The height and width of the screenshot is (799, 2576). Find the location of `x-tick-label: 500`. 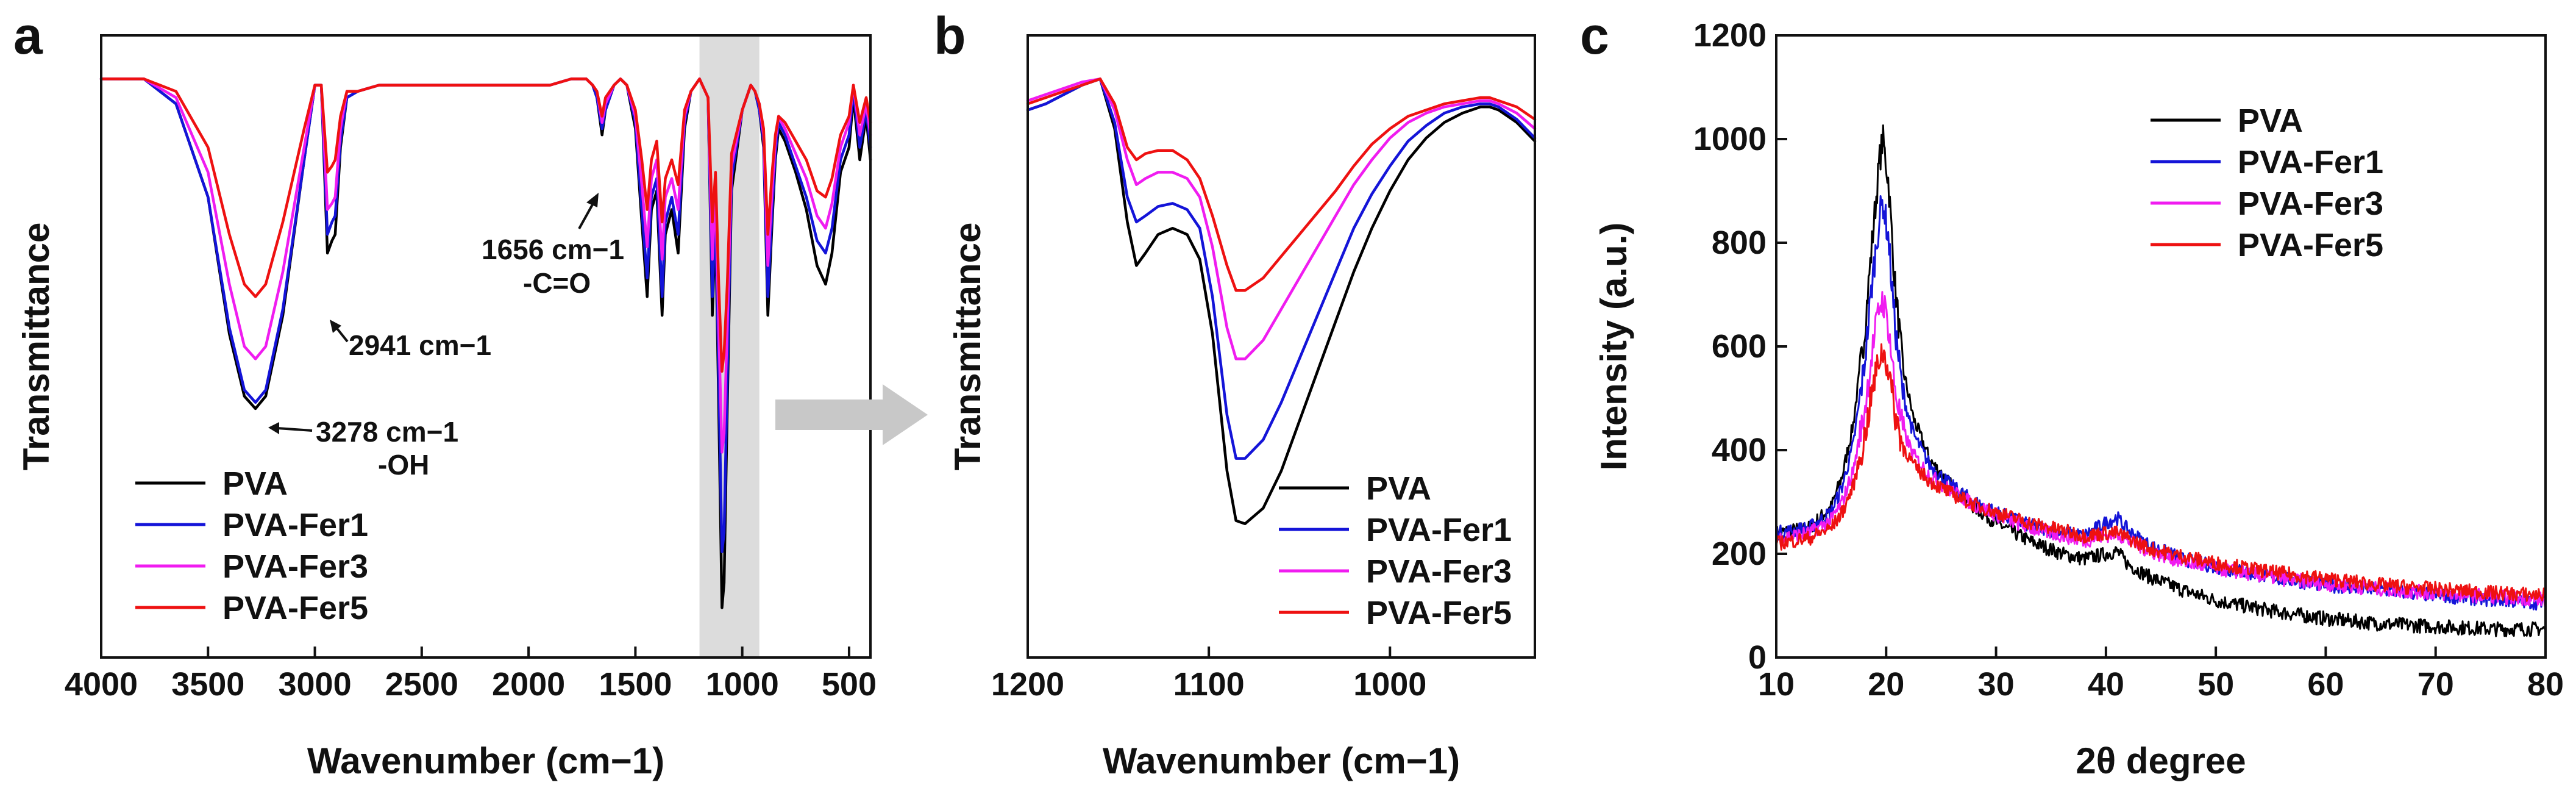

x-tick-label: 500 is located at coordinates (849, 684).